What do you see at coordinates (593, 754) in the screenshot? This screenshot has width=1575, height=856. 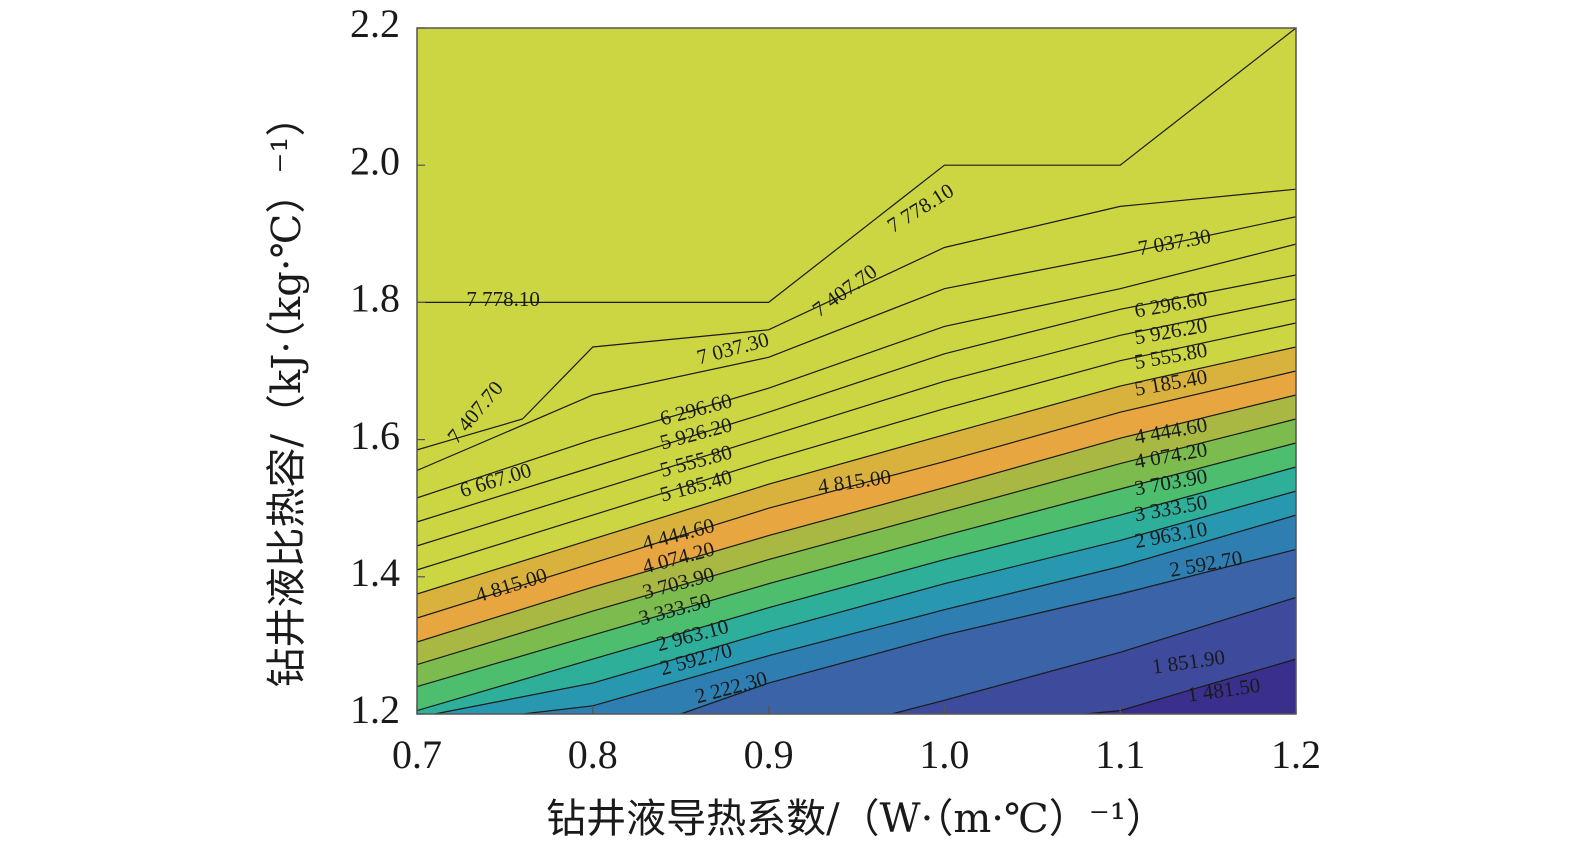 I see `x-tick-label: 0.8` at bounding box center [593, 754].